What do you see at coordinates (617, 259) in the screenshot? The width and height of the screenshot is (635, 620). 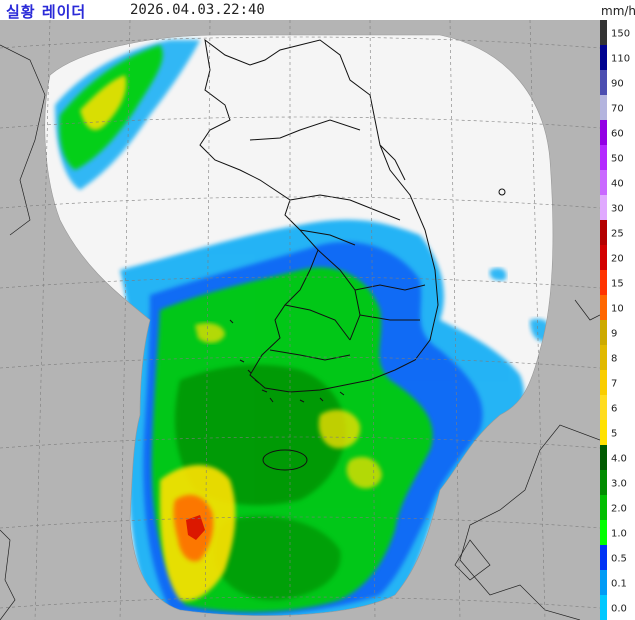 I see `legend-label: 20` at bounding box center [617, 259].